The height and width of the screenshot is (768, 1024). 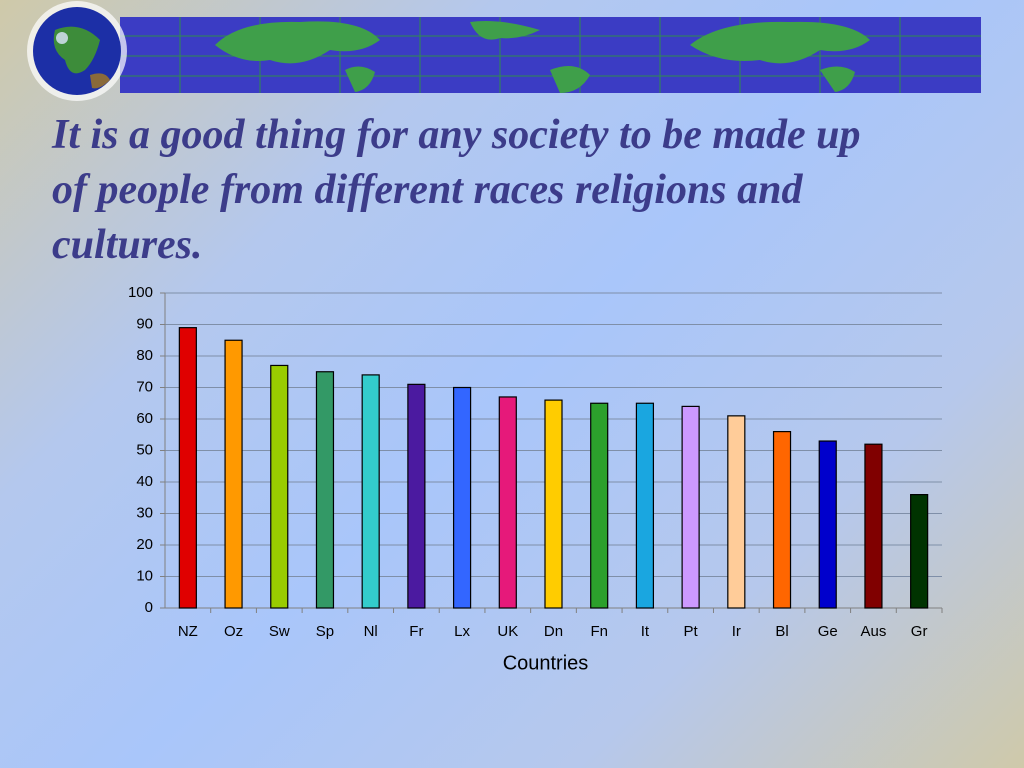 I want to click on x-tick-label: Bl, so click(x=781, y=631).